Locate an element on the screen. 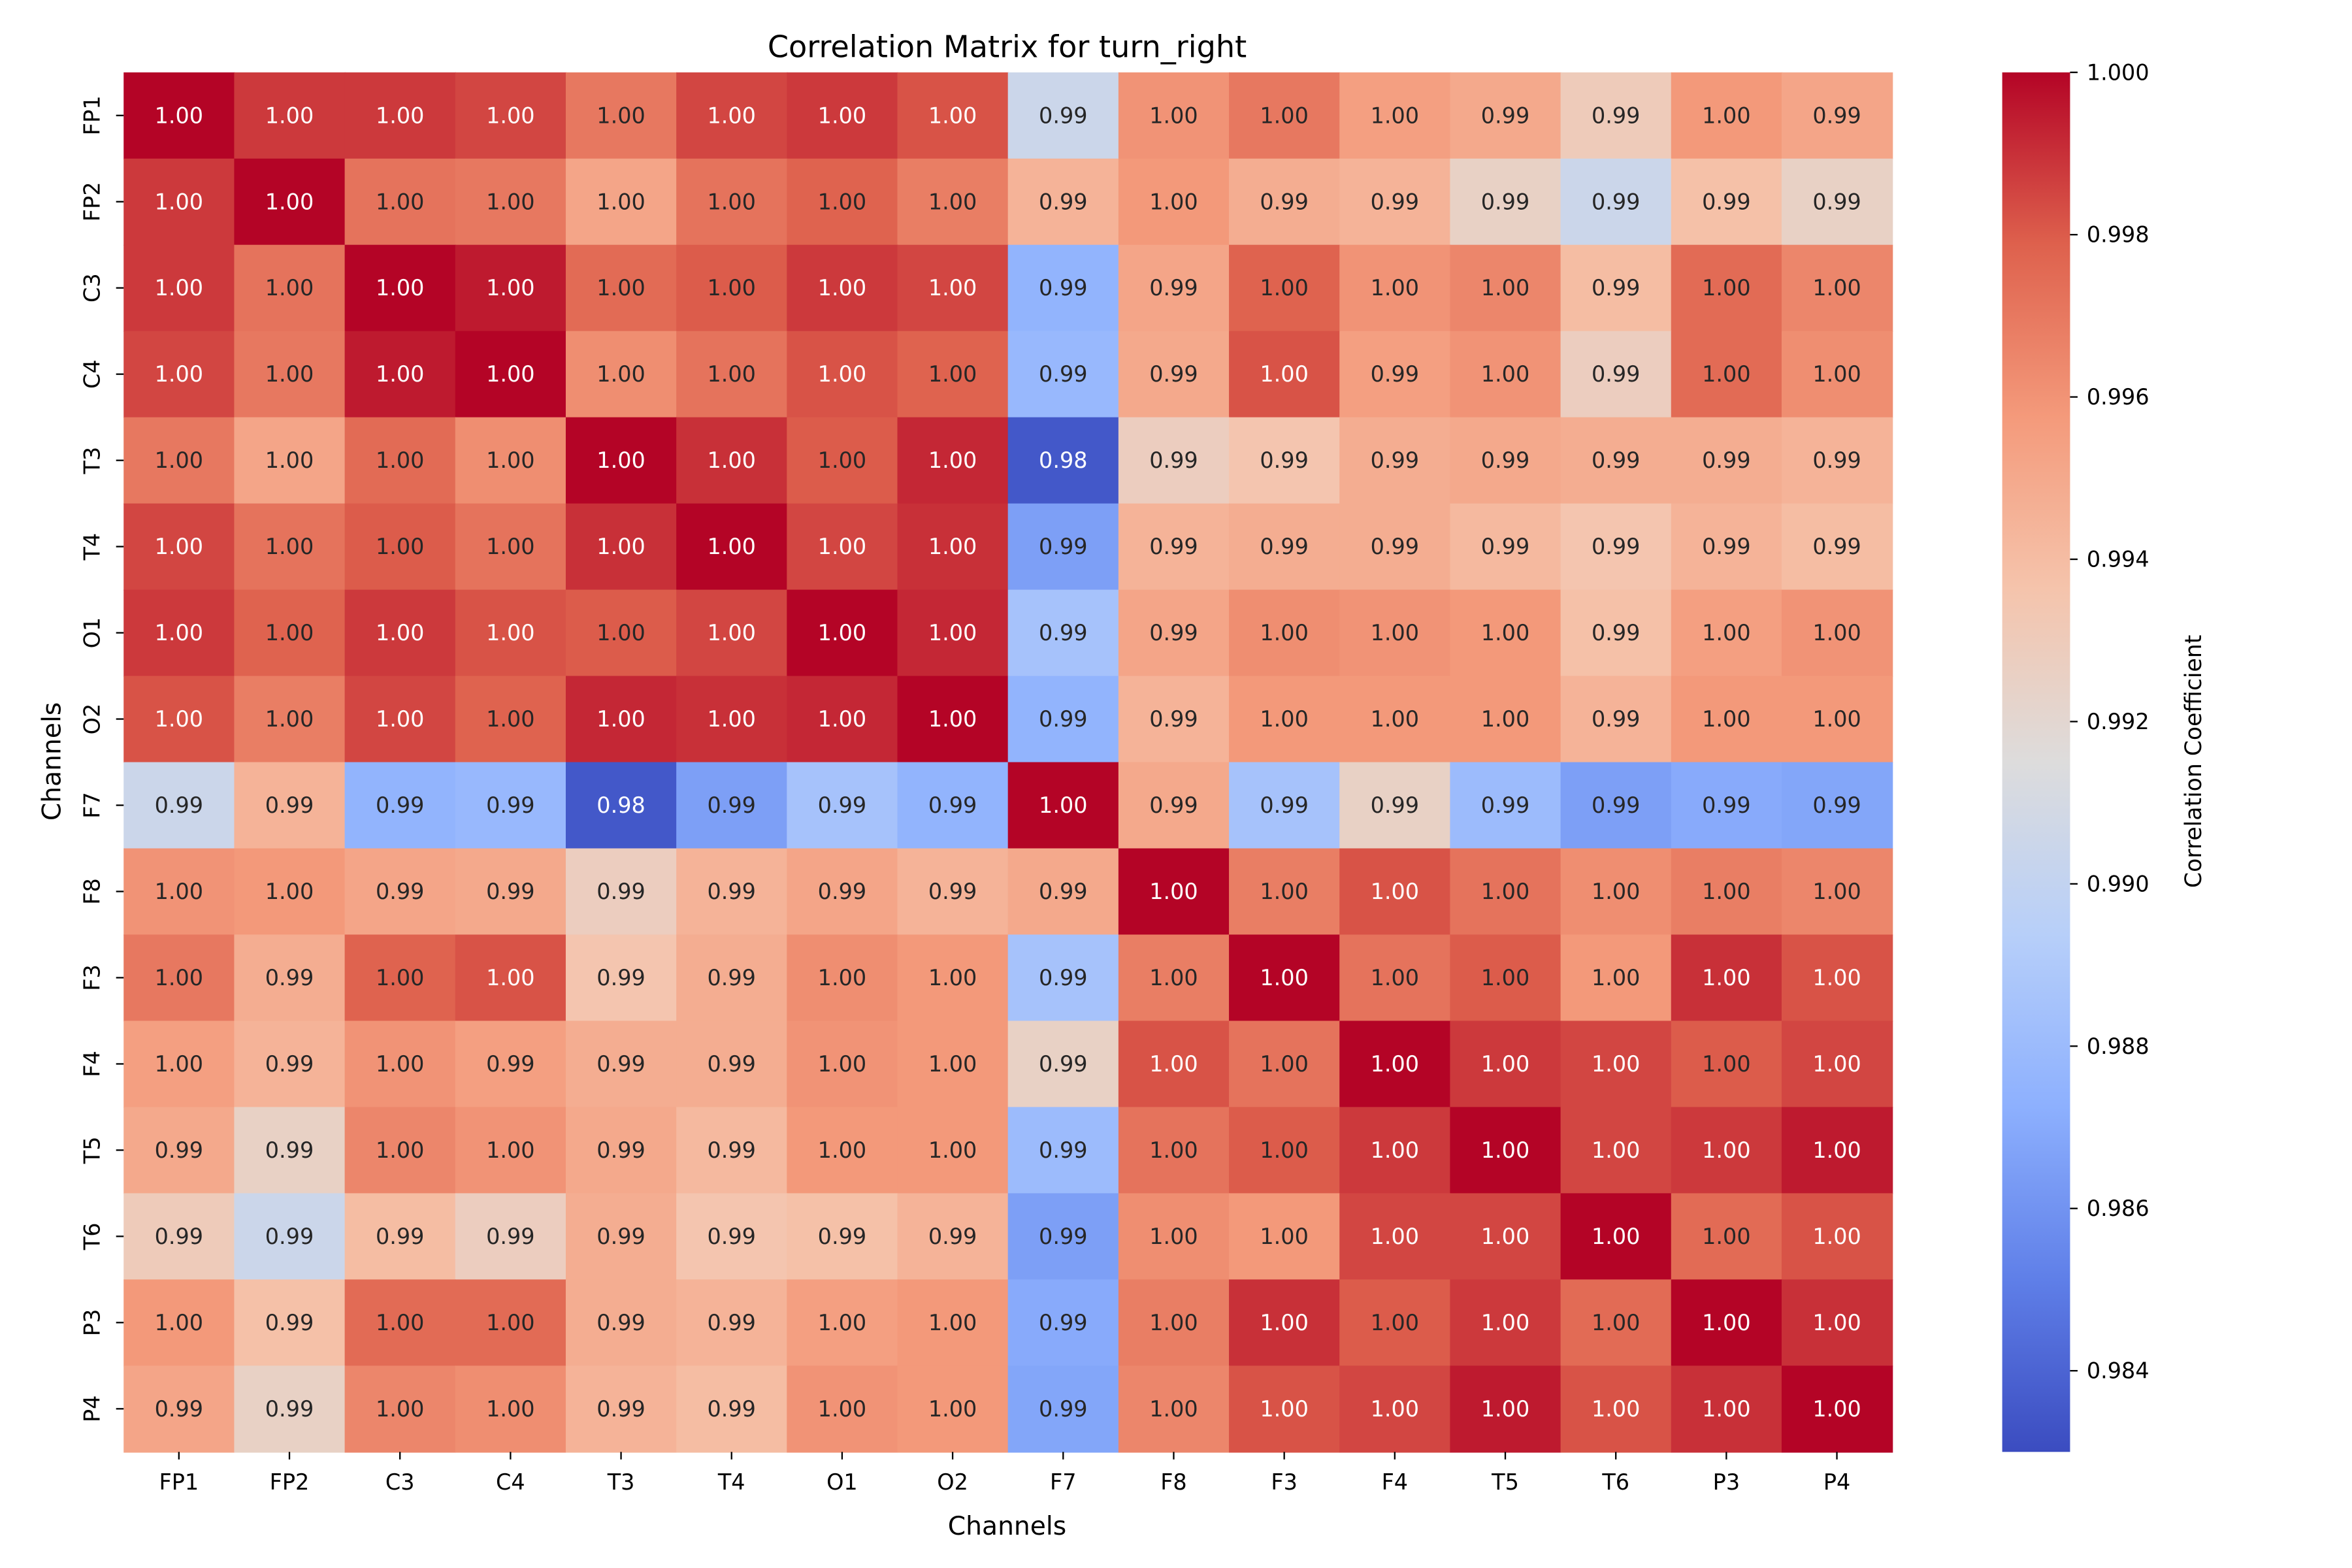 The height and width of the screenshot is (1568, 2352). heatmap-cell-T4-O2 is located at coordinates (953, 547).